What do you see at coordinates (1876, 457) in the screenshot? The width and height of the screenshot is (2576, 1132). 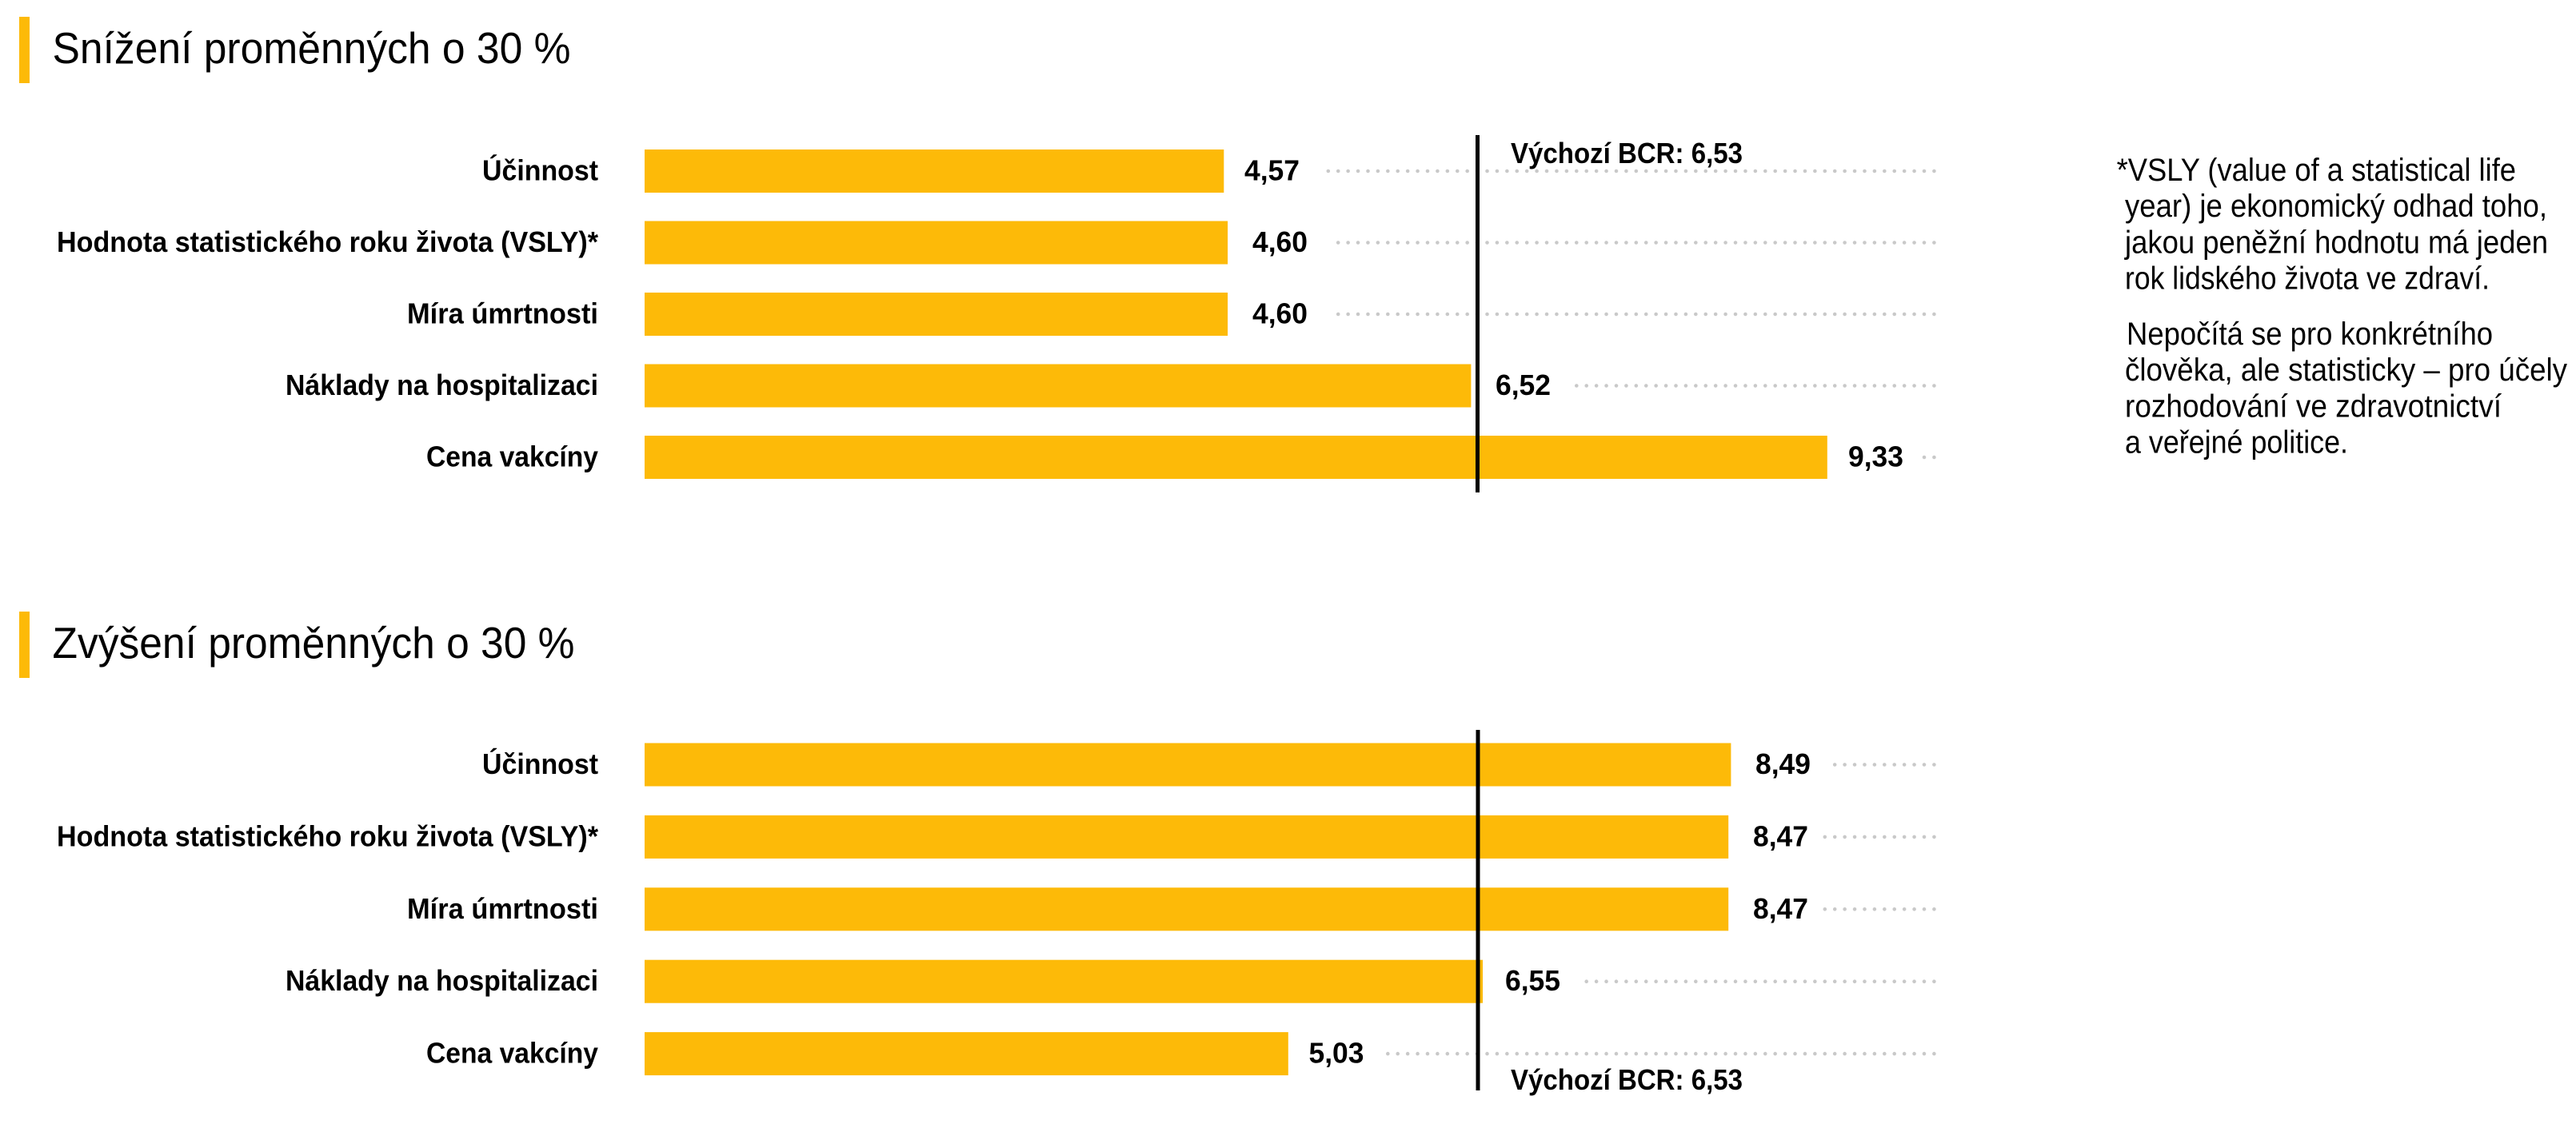 I see `svg-text: 9,33` at bounding box center [1876, 457].